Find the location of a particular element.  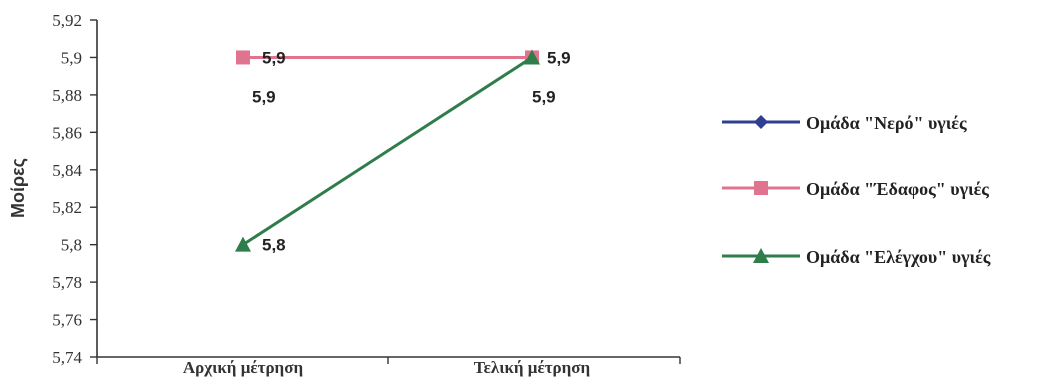

y-tick-label: 5,84 is located at coordinates (67, 170).